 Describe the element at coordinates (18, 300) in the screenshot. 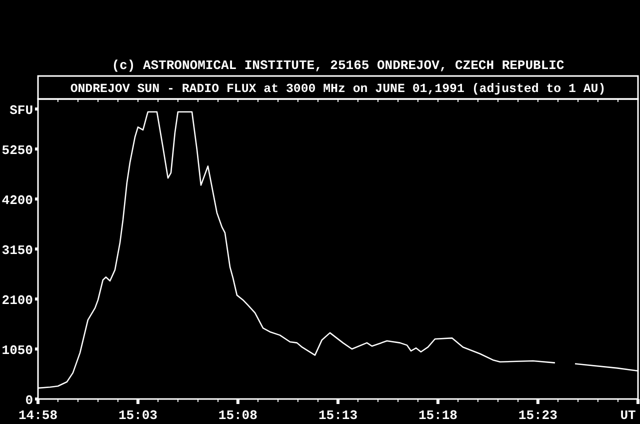

I see `y-tick-label: 2100` at that location.